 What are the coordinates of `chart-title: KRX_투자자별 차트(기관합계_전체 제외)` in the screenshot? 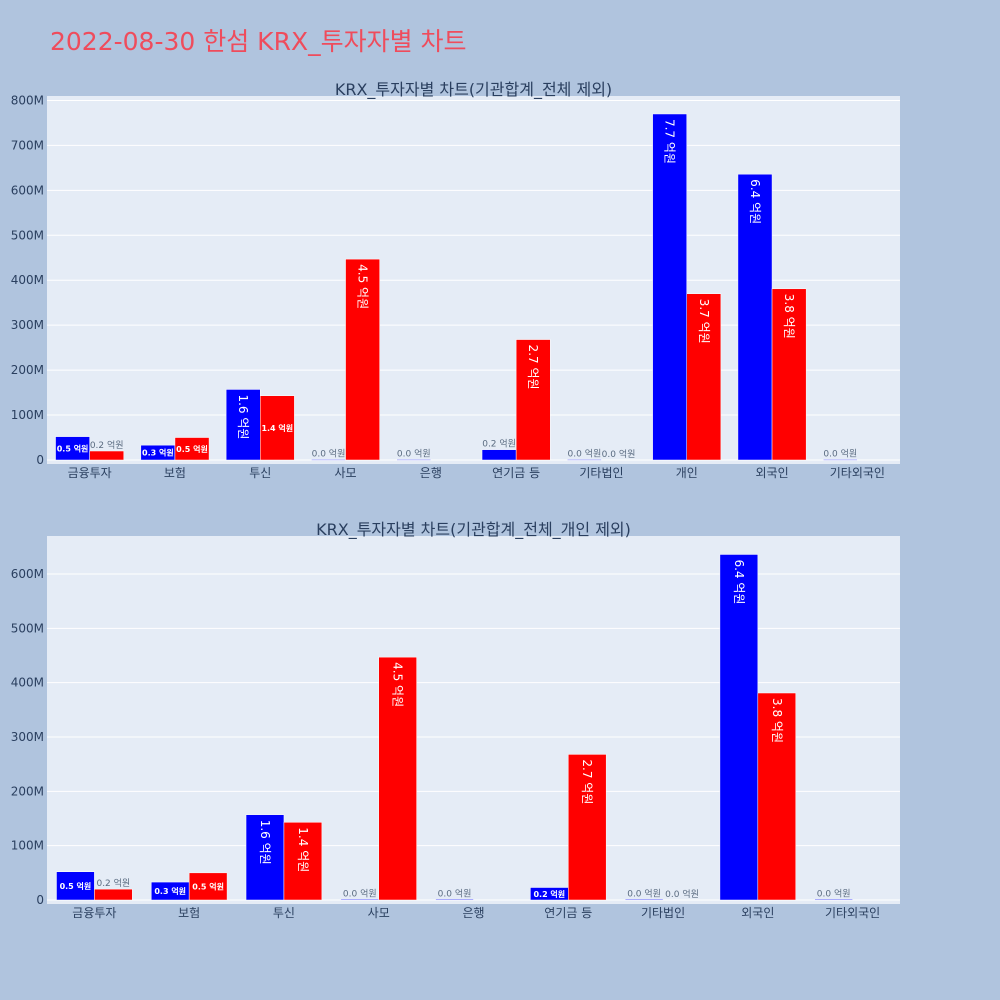 It's located at (473, 90).